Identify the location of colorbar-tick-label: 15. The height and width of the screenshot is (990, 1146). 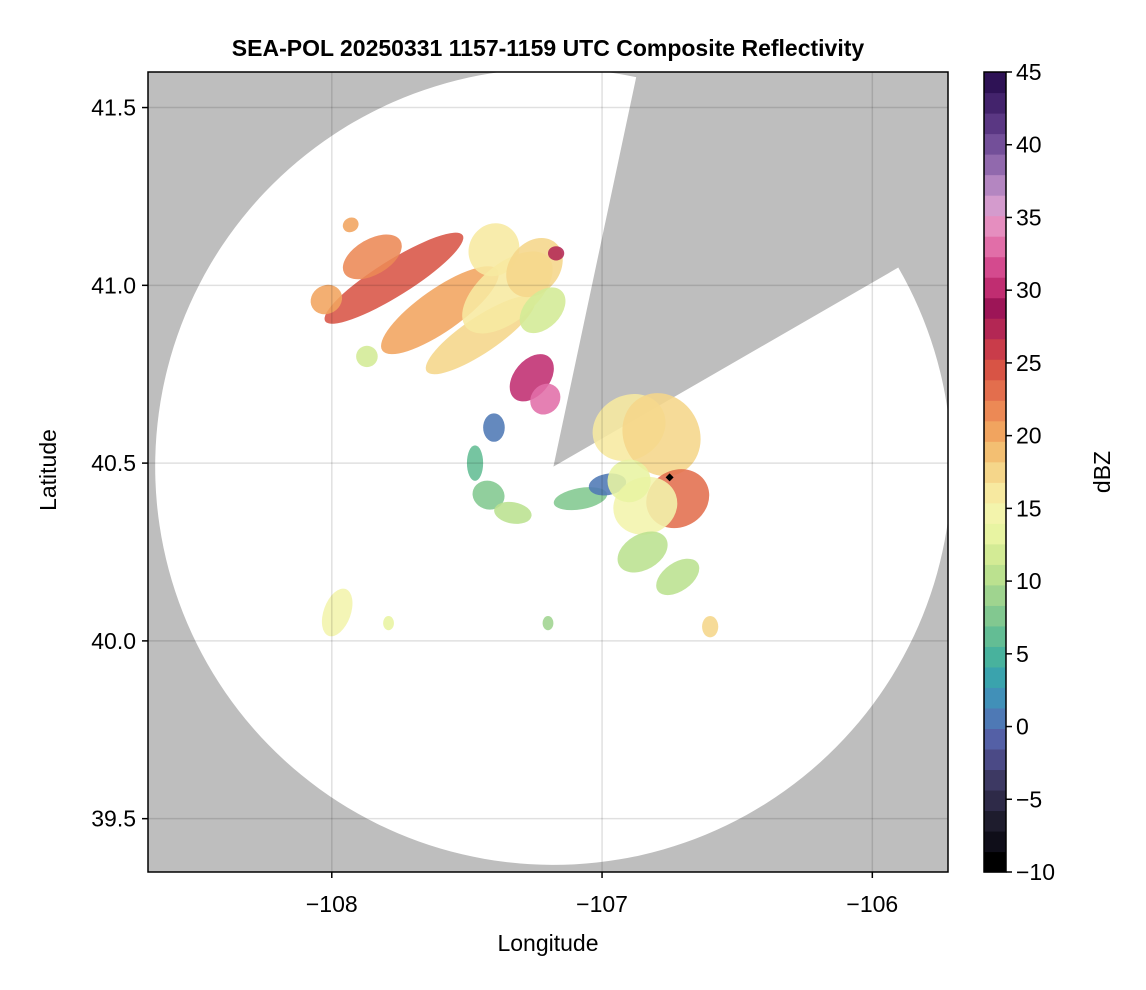
(1029, 508).